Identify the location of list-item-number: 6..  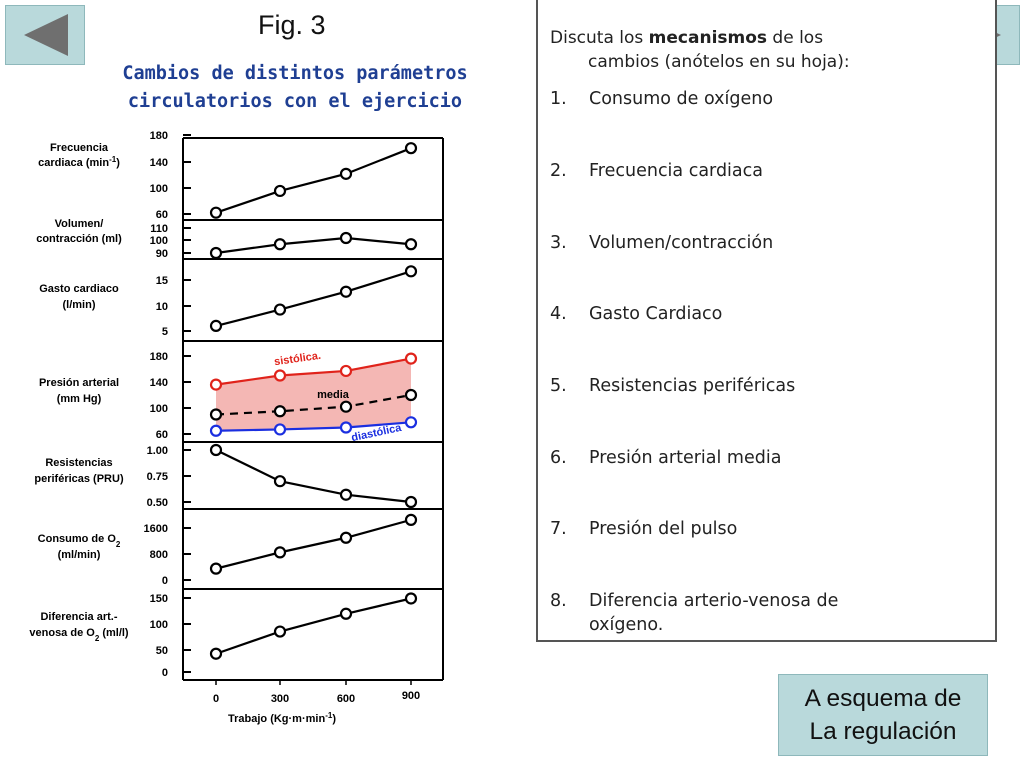
(558, 458).